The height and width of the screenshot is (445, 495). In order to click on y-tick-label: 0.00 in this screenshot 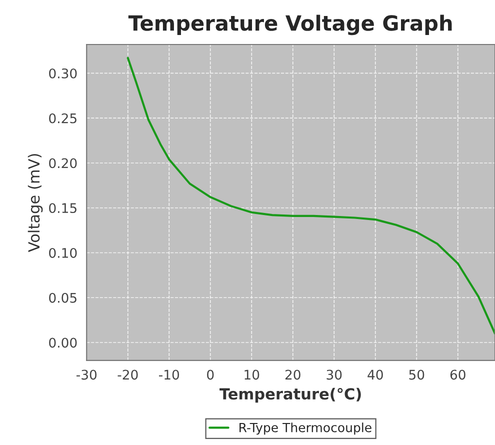, I will do `click(63, 343)`.